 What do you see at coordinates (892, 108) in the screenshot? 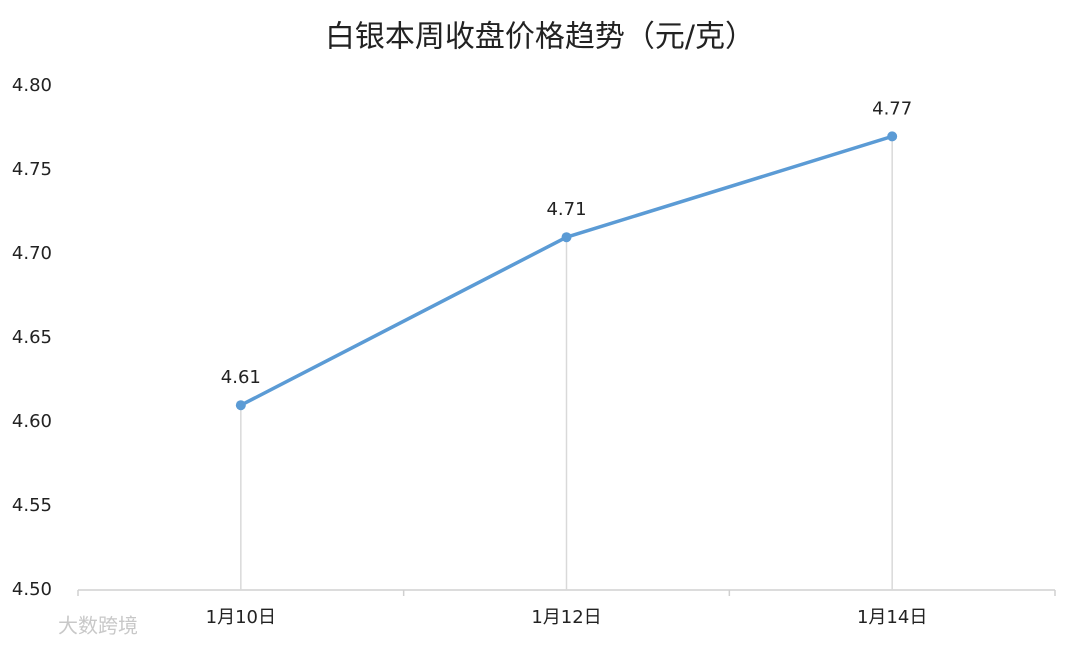
I see `data-label: 4.77` at bounding box center [892, 108].